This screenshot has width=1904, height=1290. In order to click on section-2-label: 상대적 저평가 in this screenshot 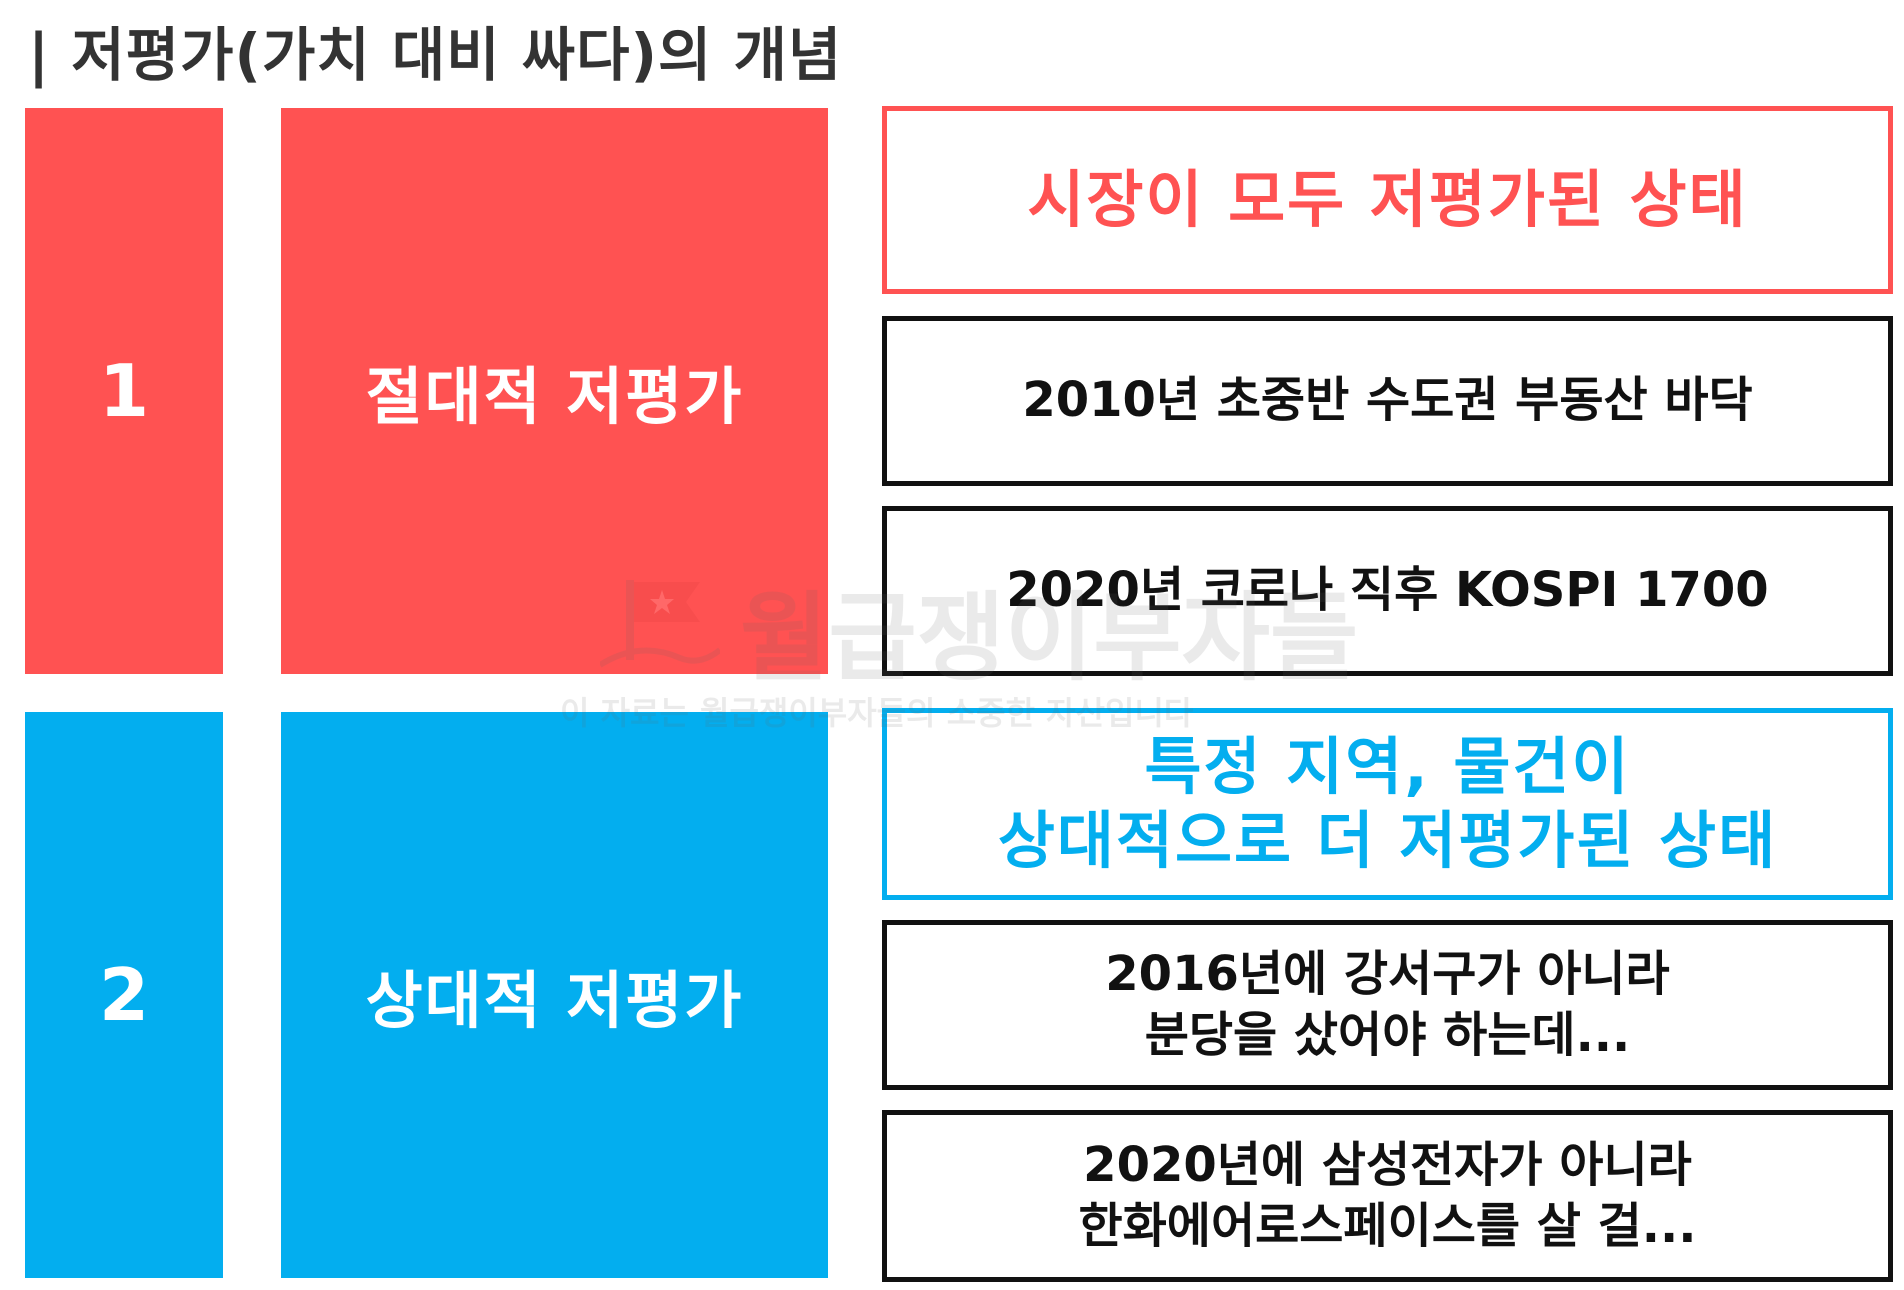, I will do `click(554, 995)`.